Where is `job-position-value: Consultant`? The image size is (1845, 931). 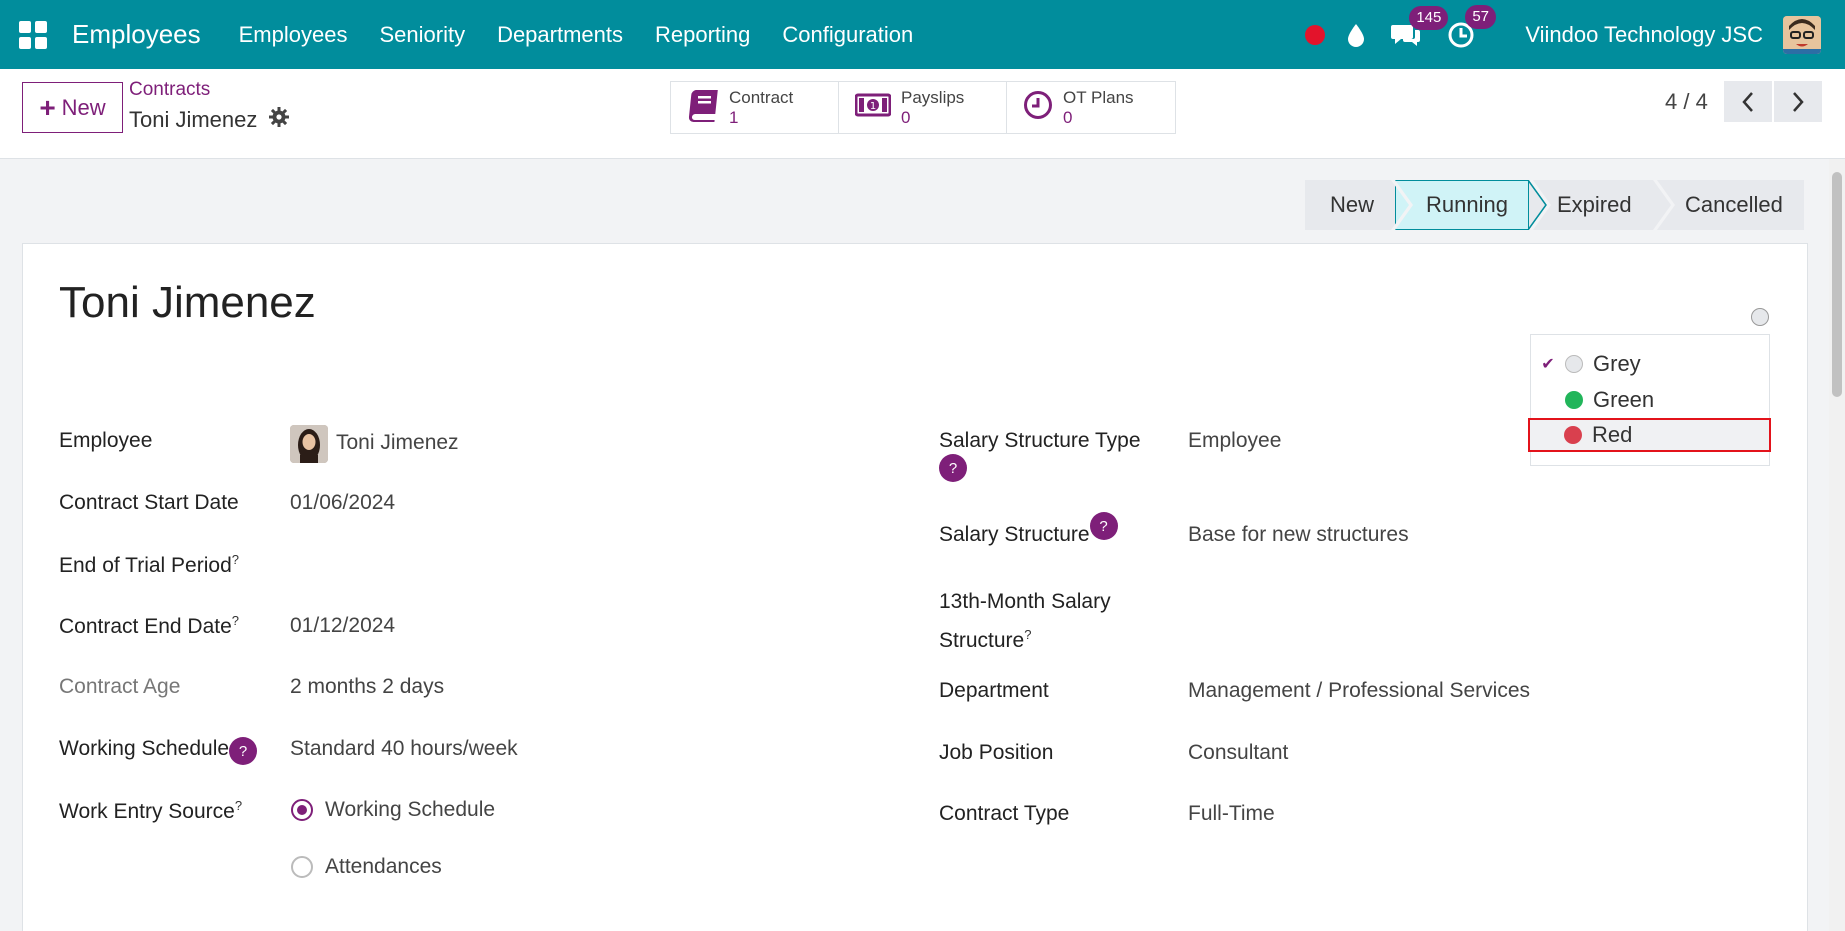
job-position-value: Consultant is located at coordinates (1238, 752).